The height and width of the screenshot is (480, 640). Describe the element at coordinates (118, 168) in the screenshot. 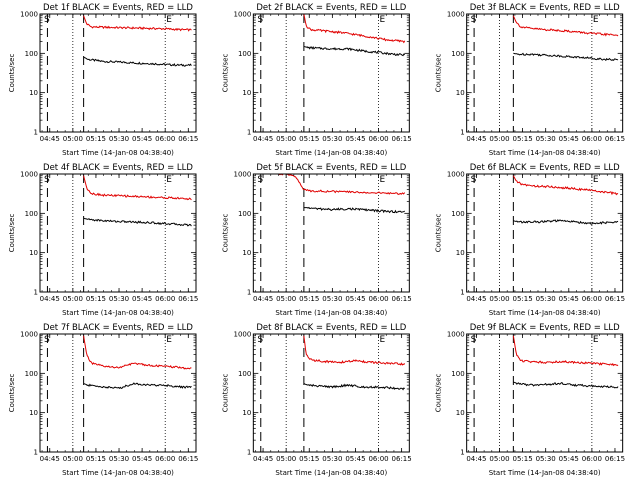

I see `chart-title: Det 4f BLACK = Events, RED = LLD` at that location.